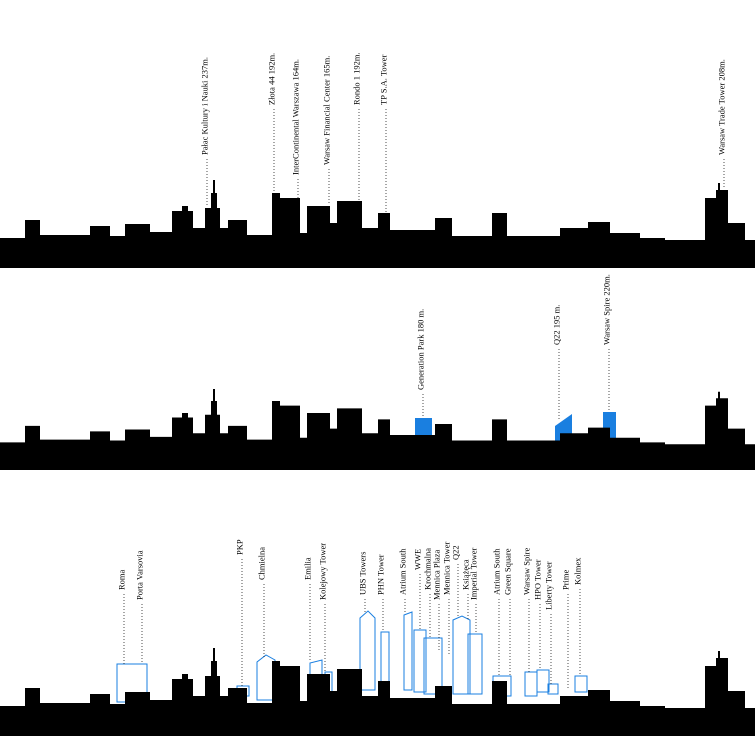 The width and height of the screenshot is (755, 736). Describe the element at coordinates (240, 547) in the screenshot. I see `building-label: PKP` at that location.